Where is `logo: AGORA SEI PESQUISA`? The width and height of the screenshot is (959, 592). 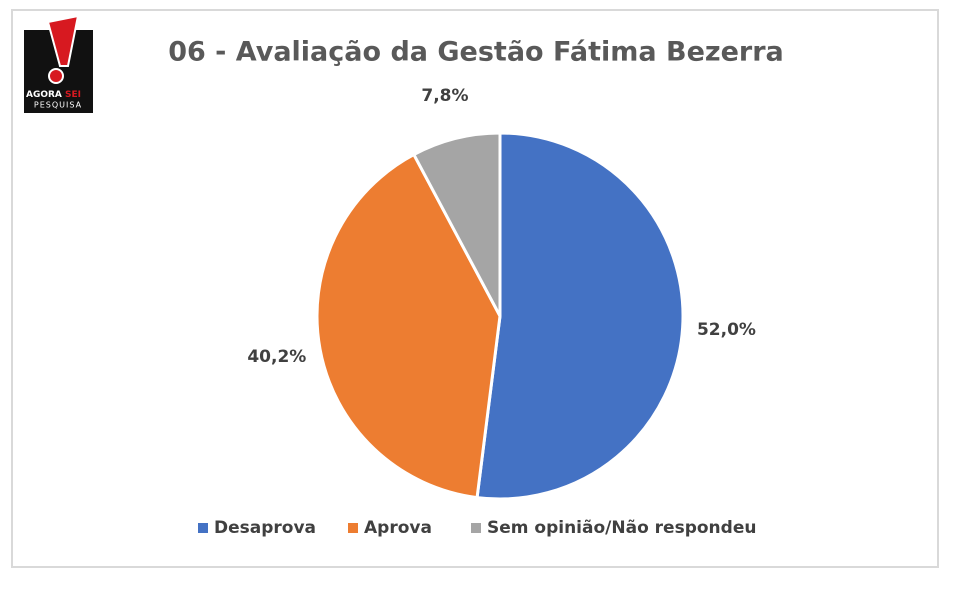
logo: AGORA SEI PESQUISA is located at coordinates (58, 63).